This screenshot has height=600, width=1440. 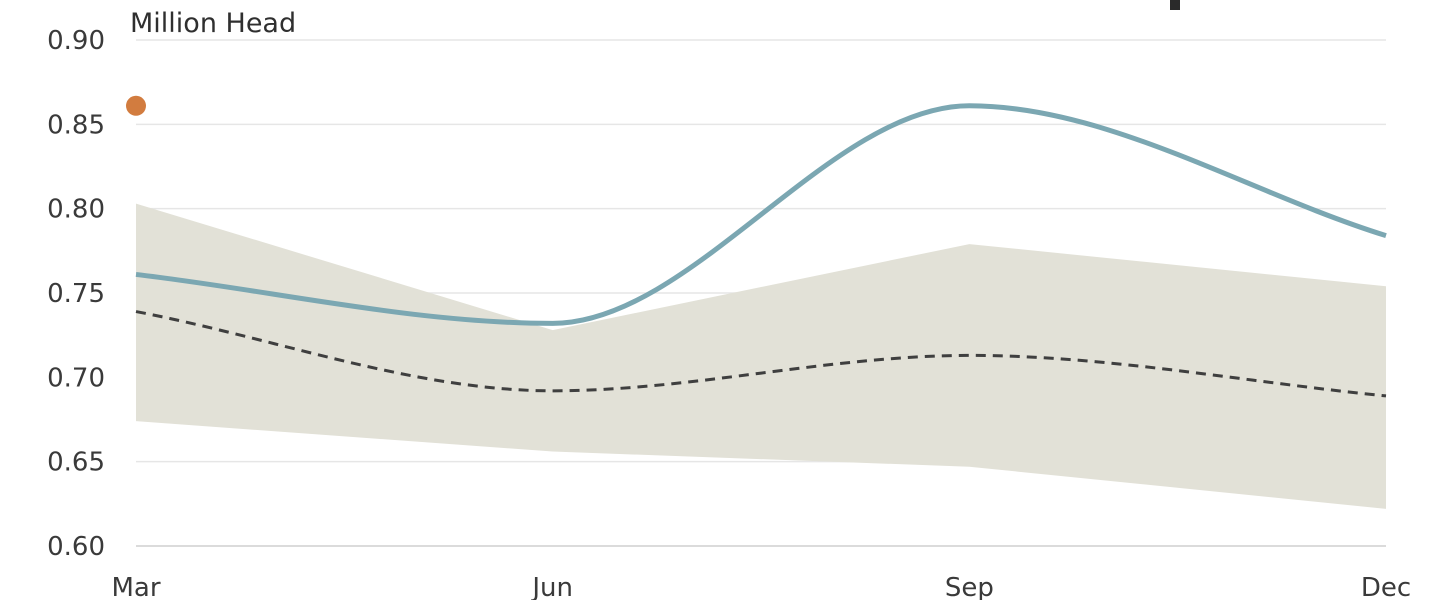 What do you see at coordinates (76, 210) in the screenshot?
I see `y-tick-label: 0.80` at bounding box center [76, 210].